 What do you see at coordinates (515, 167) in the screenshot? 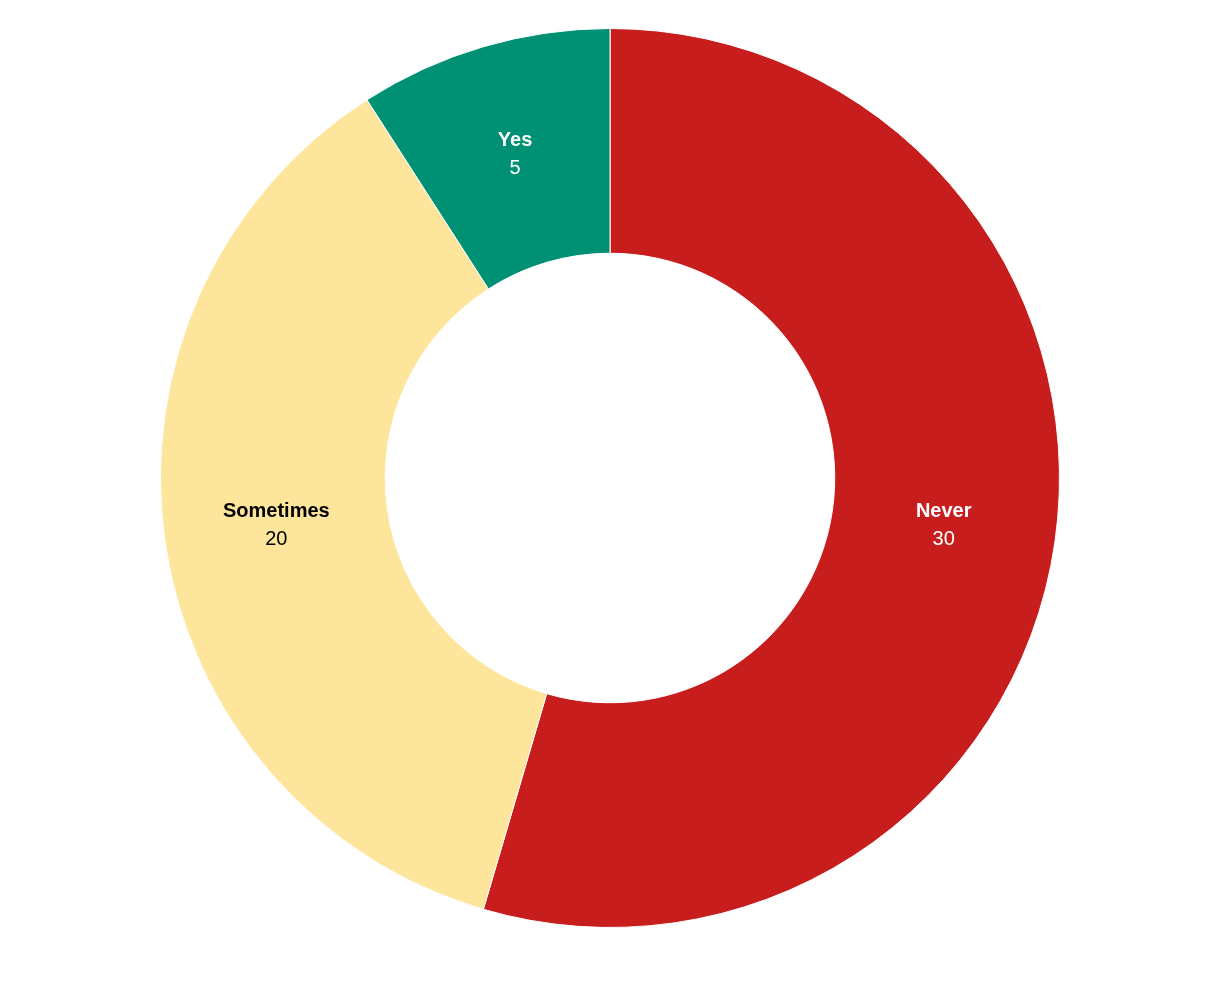
I see `data-label: 5` at bounding box center [515, 167].